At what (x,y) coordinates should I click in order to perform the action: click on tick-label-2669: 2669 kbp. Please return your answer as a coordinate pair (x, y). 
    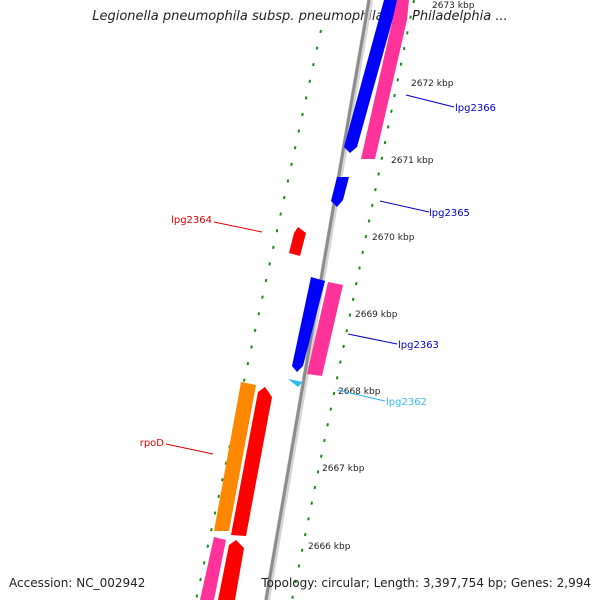
    Looking at the image, I should click on (376, 315).